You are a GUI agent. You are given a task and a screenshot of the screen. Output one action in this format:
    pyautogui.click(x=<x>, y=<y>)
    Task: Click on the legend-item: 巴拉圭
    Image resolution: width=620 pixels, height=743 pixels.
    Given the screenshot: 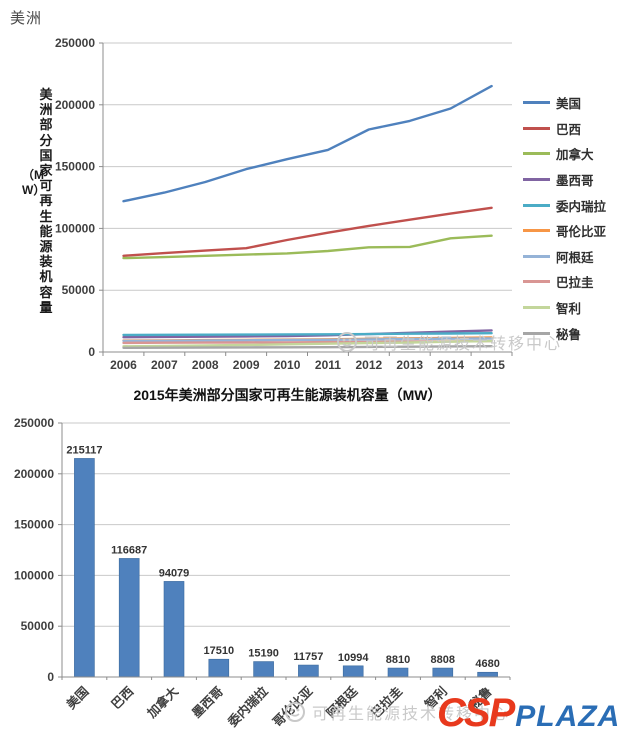 What is the action you would take?
    pyautogui.click(x=564, y=282)
    